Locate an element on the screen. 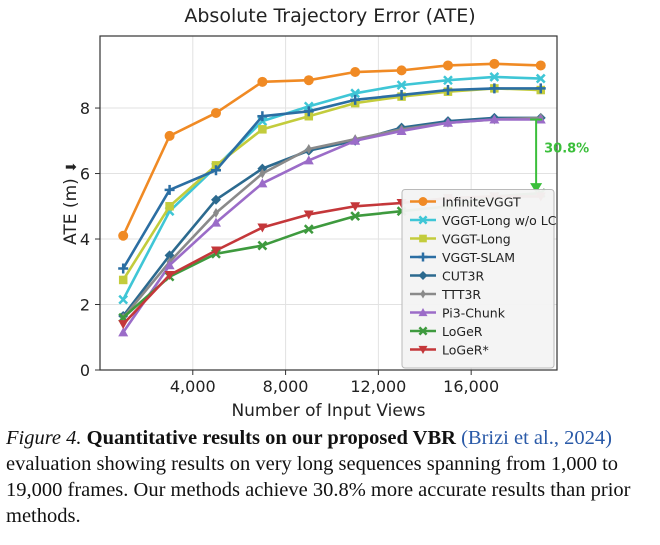 This screenshot has width=660, height=545. legend-item: LoGeR is located at coordinates (446, 331).